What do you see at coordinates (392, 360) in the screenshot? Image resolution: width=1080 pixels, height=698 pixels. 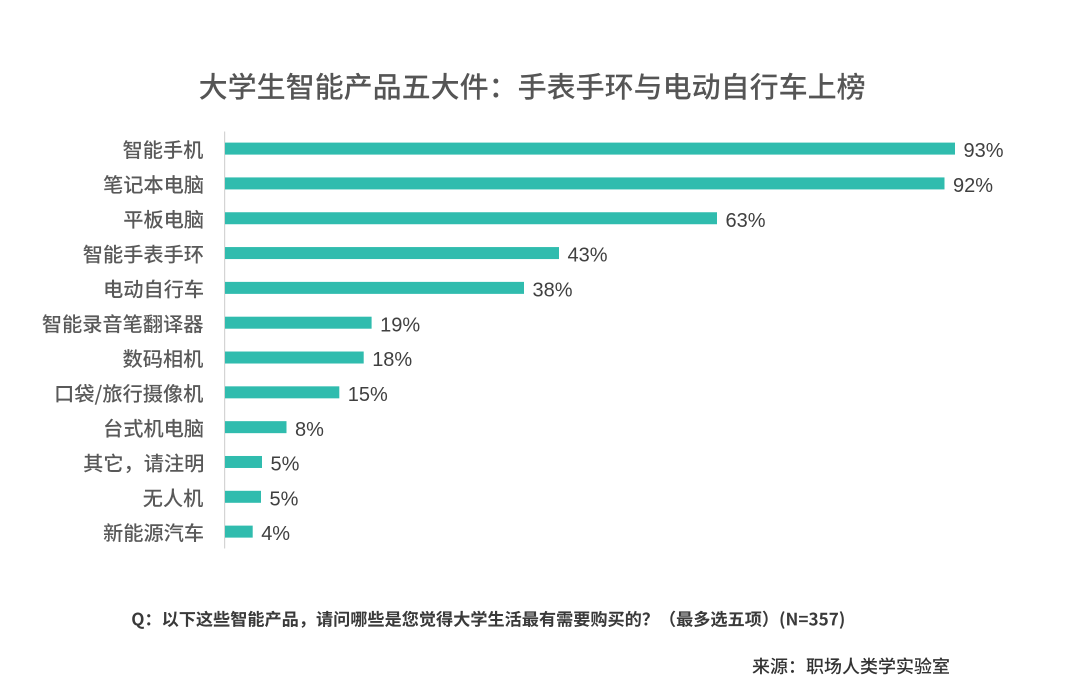 I see `svg-text: 18%` at bounding box center [392, 360].